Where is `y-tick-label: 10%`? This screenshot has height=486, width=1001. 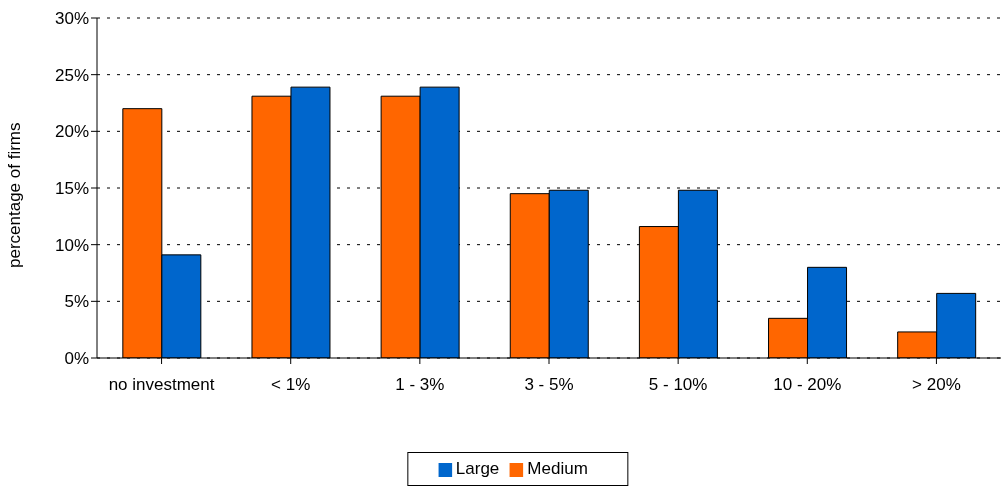 y-tick-label: 10% is located at coordinates (71, 245).